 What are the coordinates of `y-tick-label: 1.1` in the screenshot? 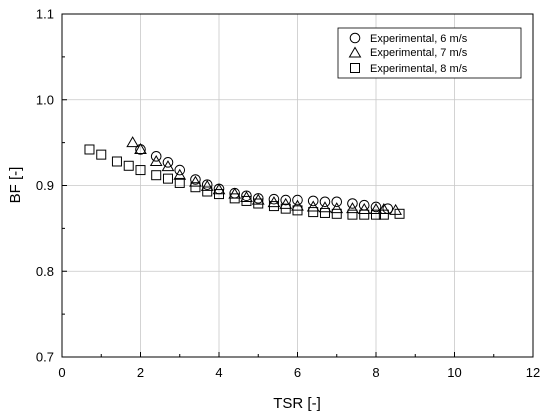 It's located at (45, 14).